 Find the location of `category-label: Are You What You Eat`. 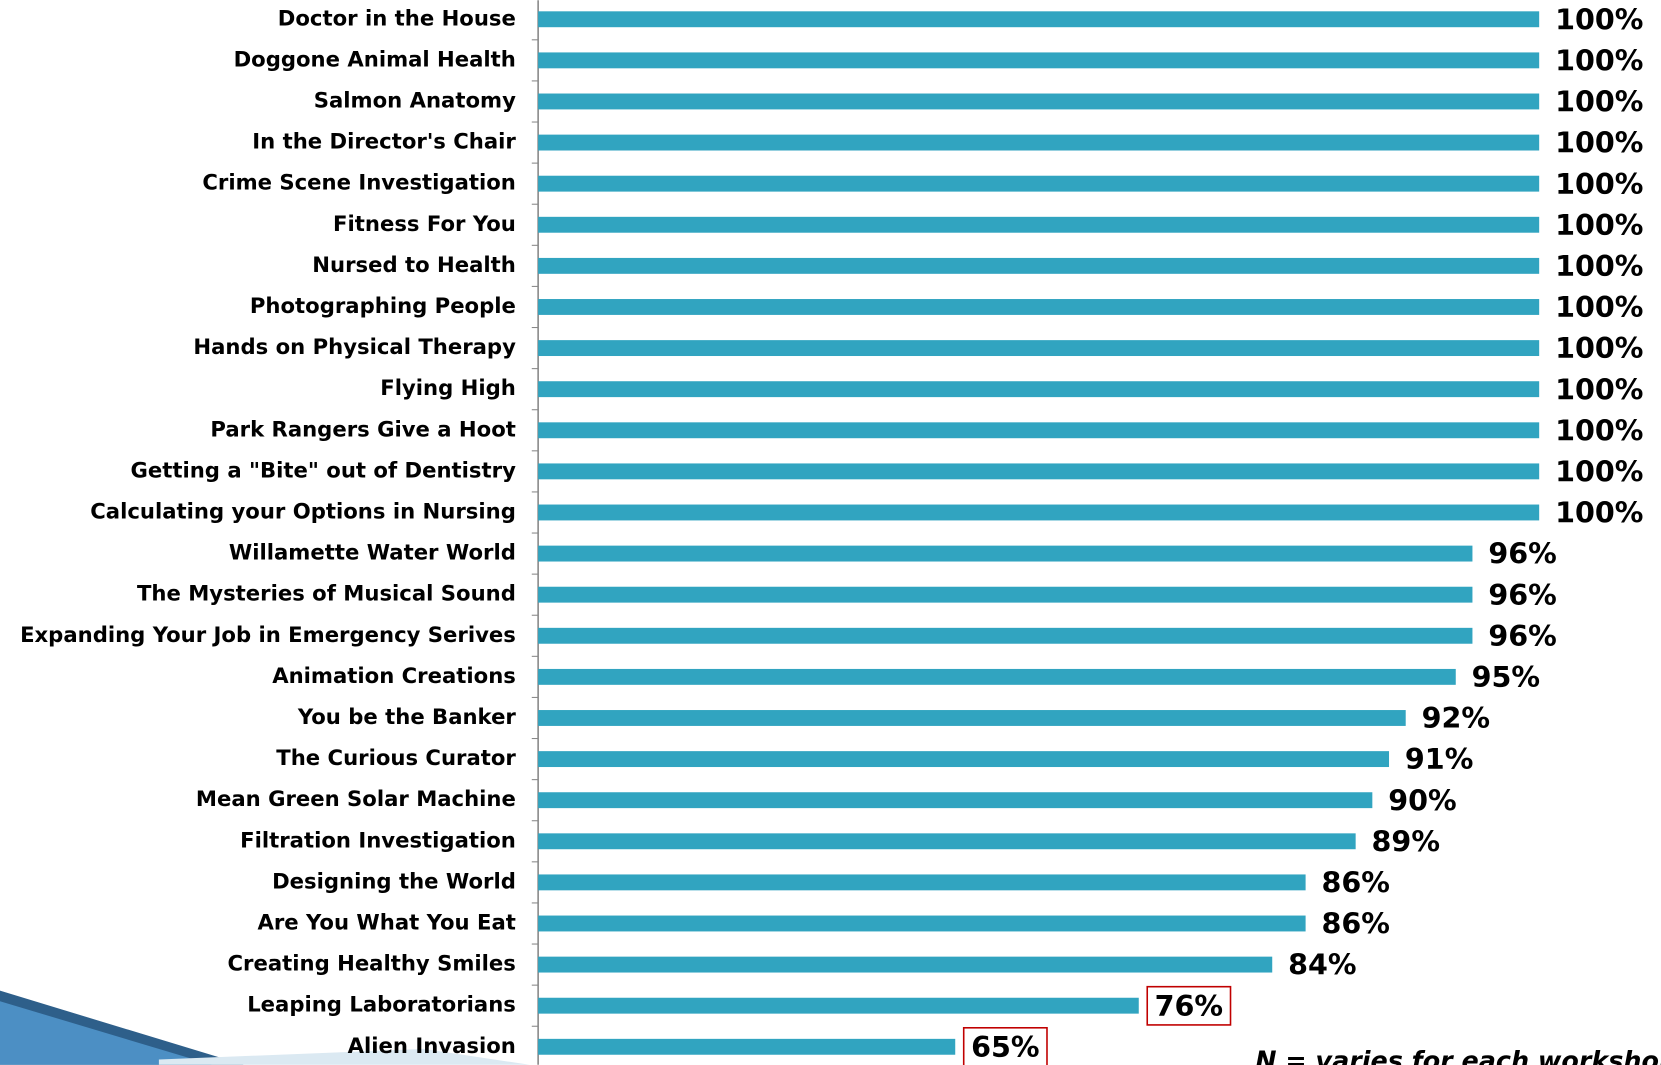

category-label: Are You What You Eat is located at coordinates (386, 921).